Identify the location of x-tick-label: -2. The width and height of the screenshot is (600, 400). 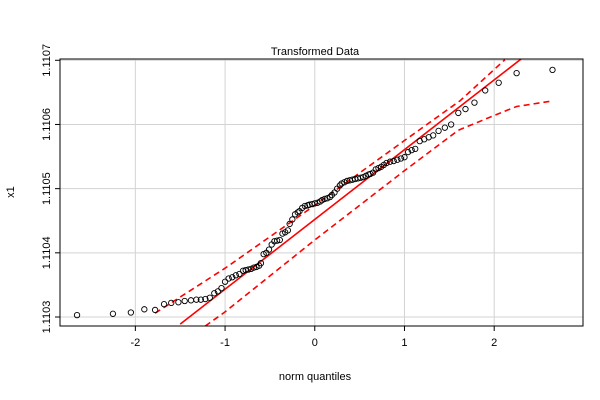
(135, 343).